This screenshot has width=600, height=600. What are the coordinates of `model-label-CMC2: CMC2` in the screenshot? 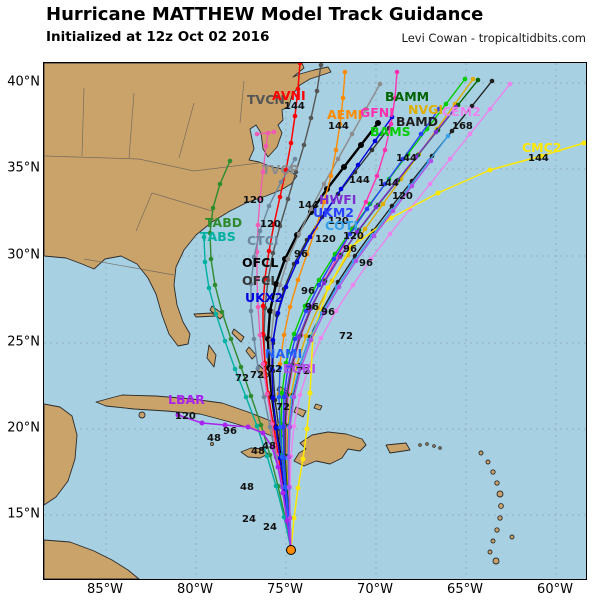 It's located at (541, 147).